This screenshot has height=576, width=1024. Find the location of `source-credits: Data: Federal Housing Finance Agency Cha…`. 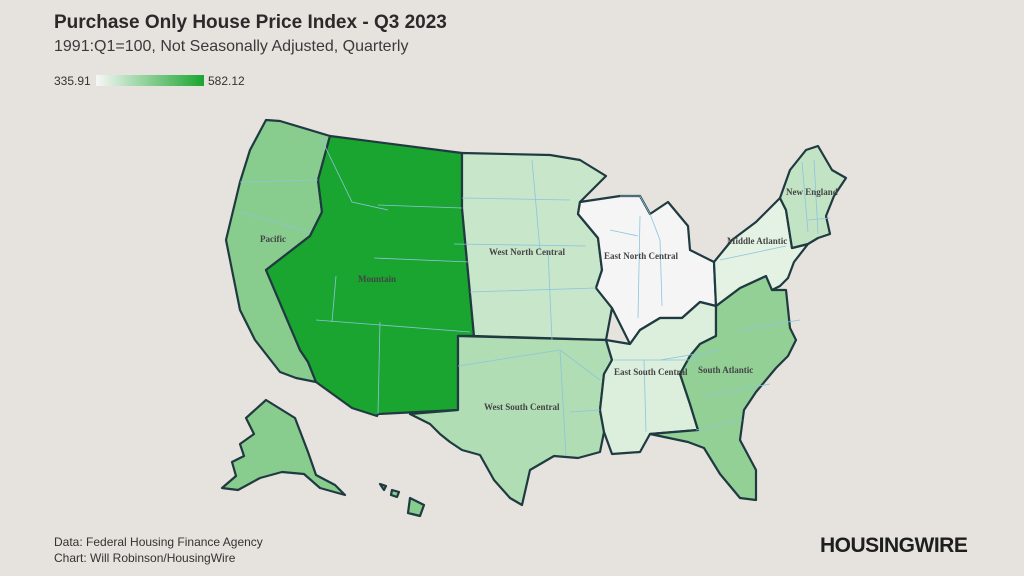

source-credits: Data: Federal Housing Finance Agency Cha… is located at coordinates (158, 550).